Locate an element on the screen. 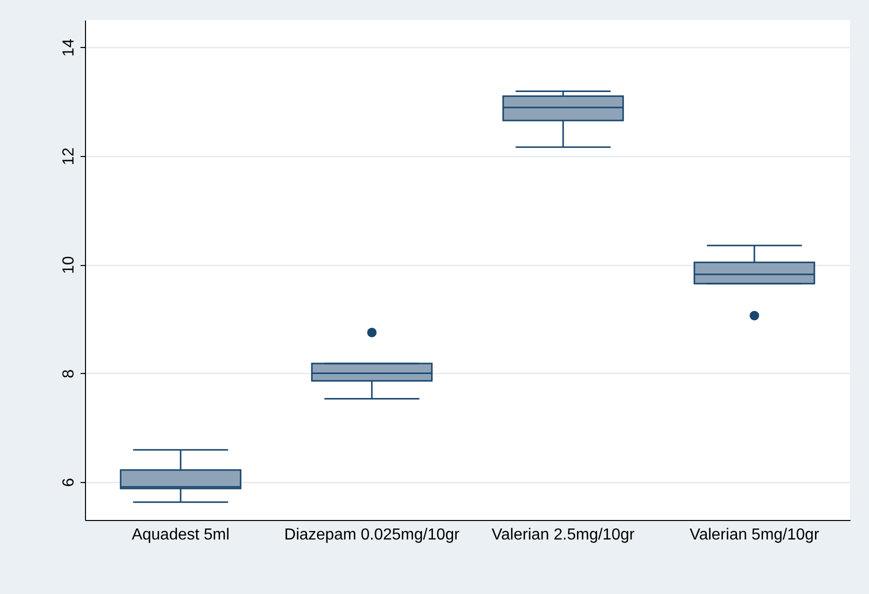 The image size is (869, 594). y-tick-label: 14 is located at coordinates (69, 47).